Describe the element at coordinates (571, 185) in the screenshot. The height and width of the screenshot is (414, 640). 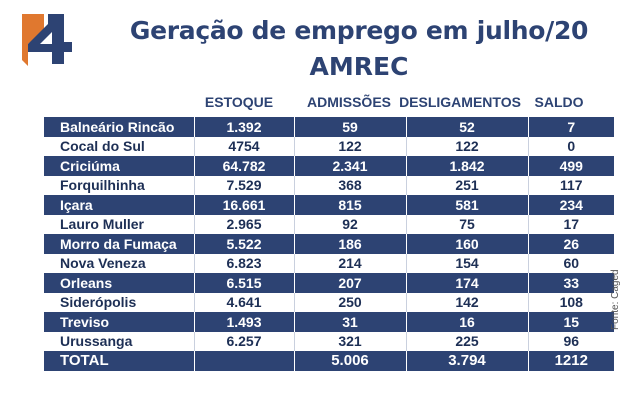
I see `table-cell-value: 117` at that location.